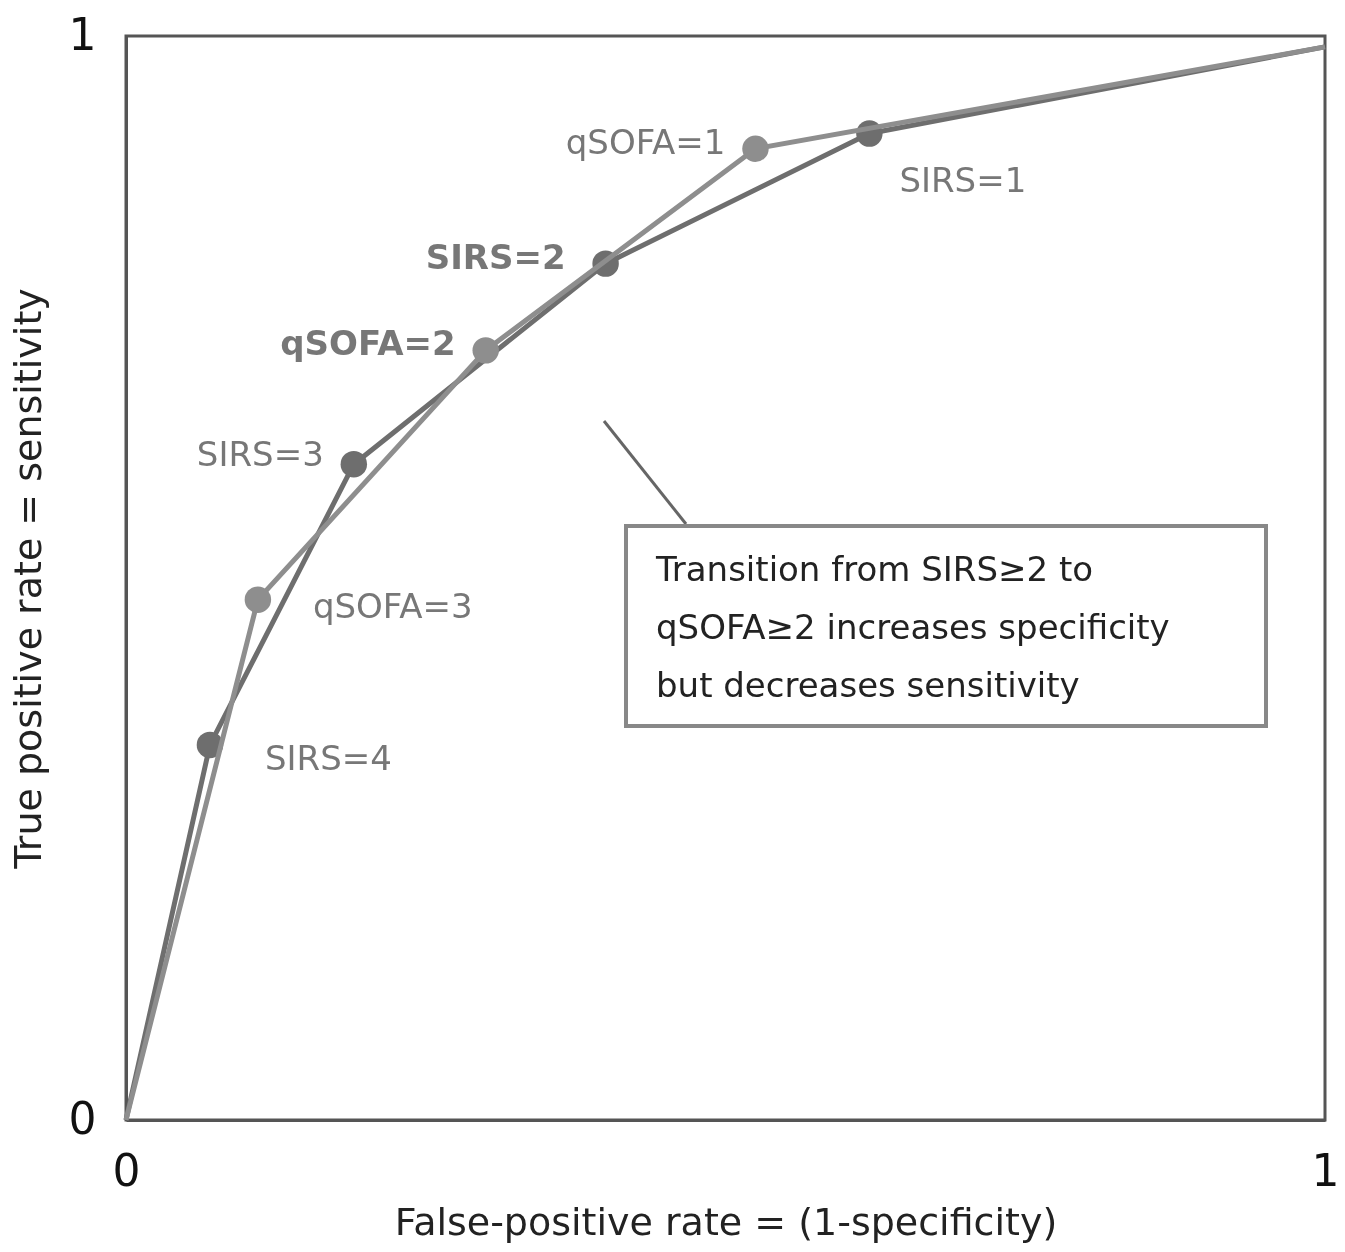  Describe the element at coordinates (260, 454) in the screenshot. I see `annotation: SIRS=3` at that location.